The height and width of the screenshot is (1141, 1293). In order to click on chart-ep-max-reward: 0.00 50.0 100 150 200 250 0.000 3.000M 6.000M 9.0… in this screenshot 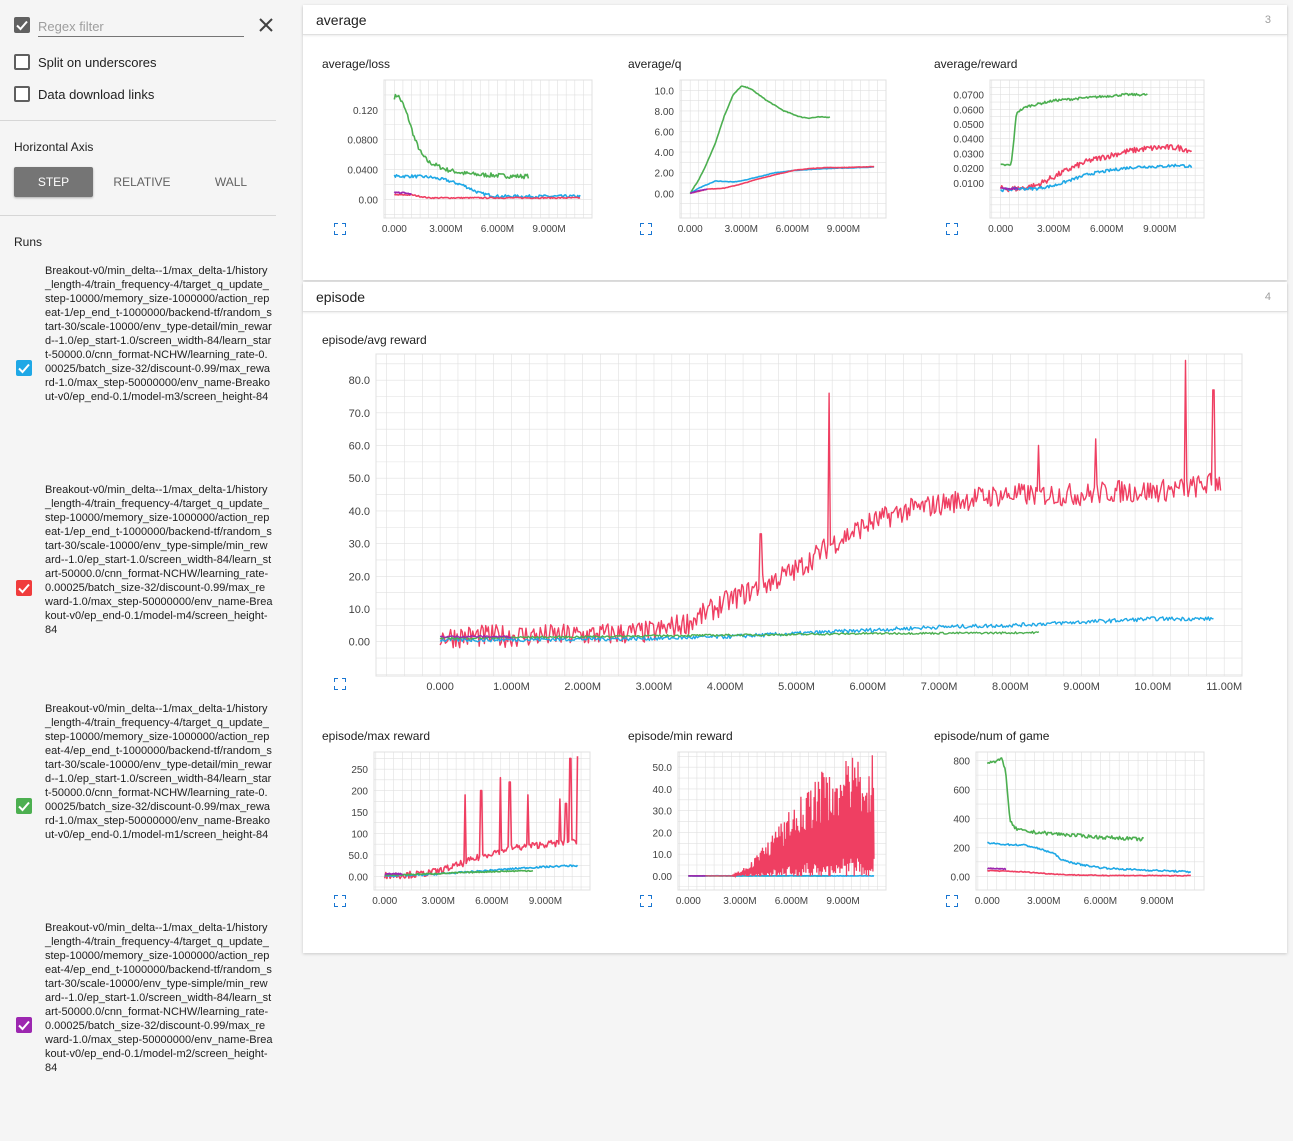, I will do `click(470, 829)`.